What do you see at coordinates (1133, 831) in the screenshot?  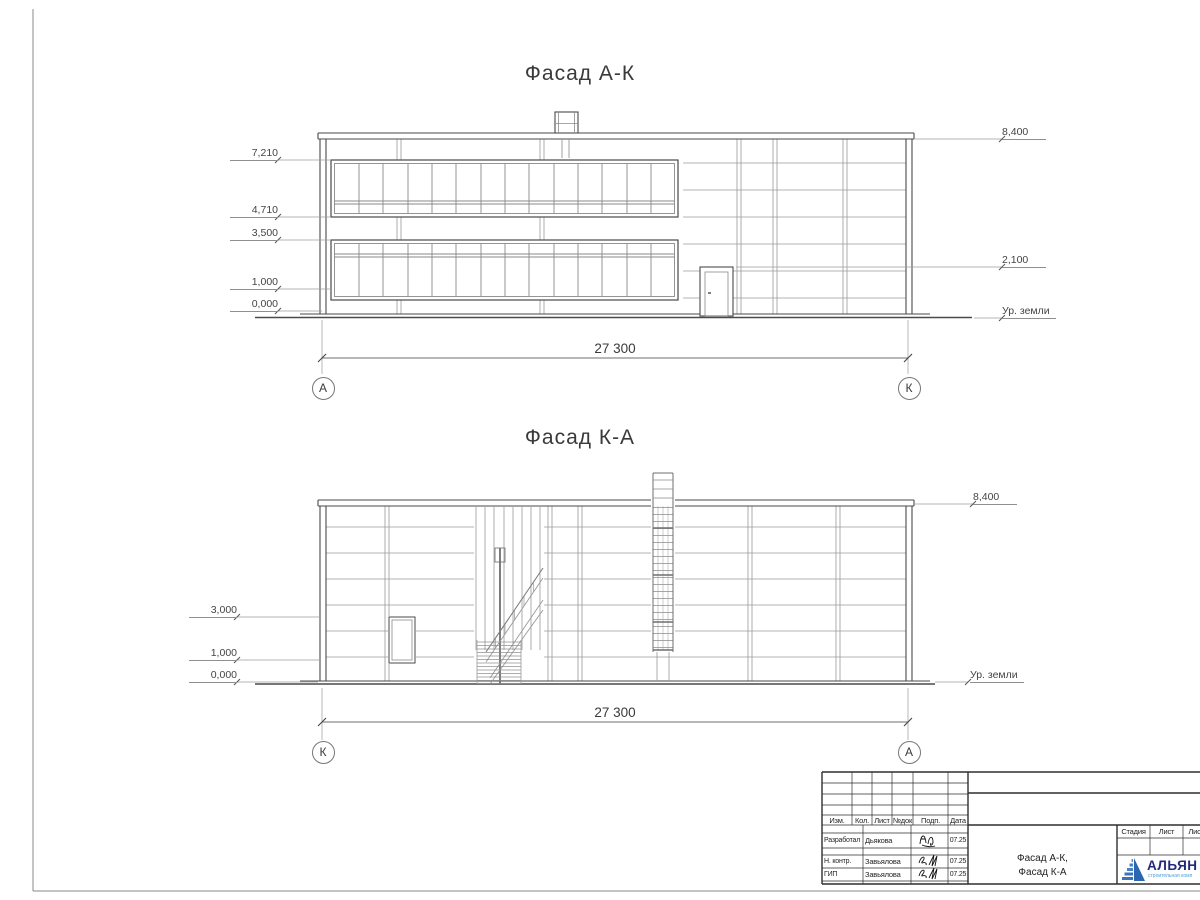 I see `tb-col-stadiya: Стадия` at bounding box center [1133, 831].